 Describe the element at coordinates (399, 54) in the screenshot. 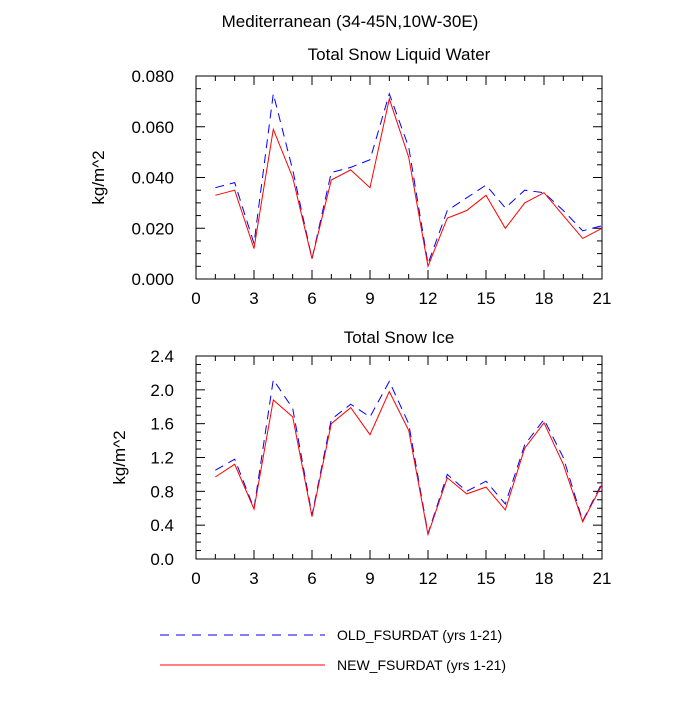

I see `panel-title: Total Snow Liquid Water` at that location.